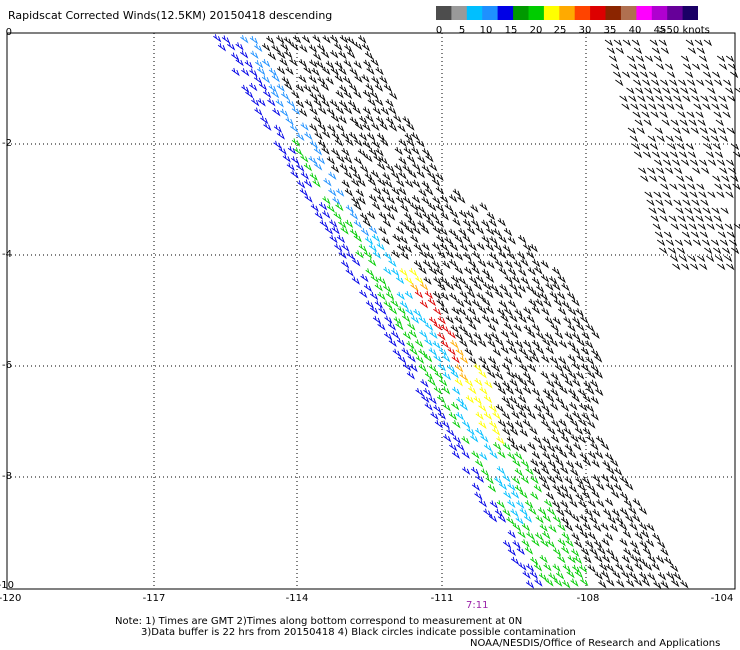  Describe the element at coordinates (459, 13) in the screenshot. I see `colorbar-swatch` at that location.